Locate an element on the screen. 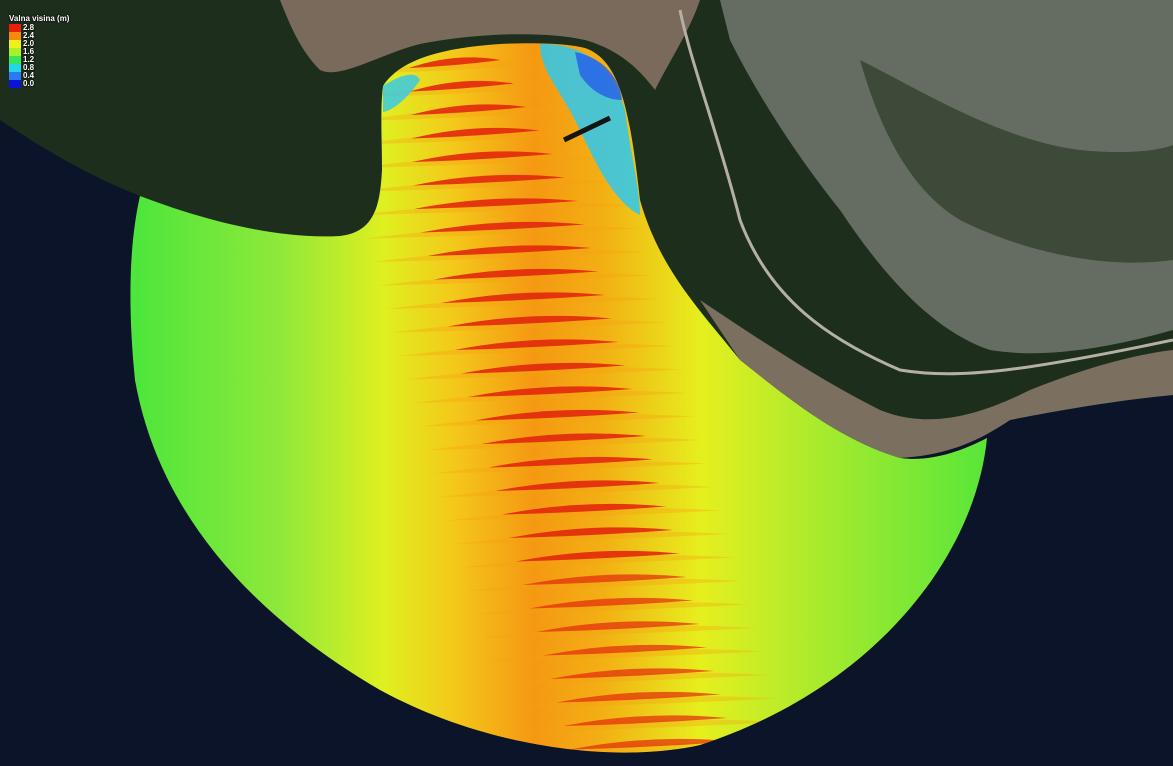  legend-label: 0.8 is located at coordinates (29, 67).